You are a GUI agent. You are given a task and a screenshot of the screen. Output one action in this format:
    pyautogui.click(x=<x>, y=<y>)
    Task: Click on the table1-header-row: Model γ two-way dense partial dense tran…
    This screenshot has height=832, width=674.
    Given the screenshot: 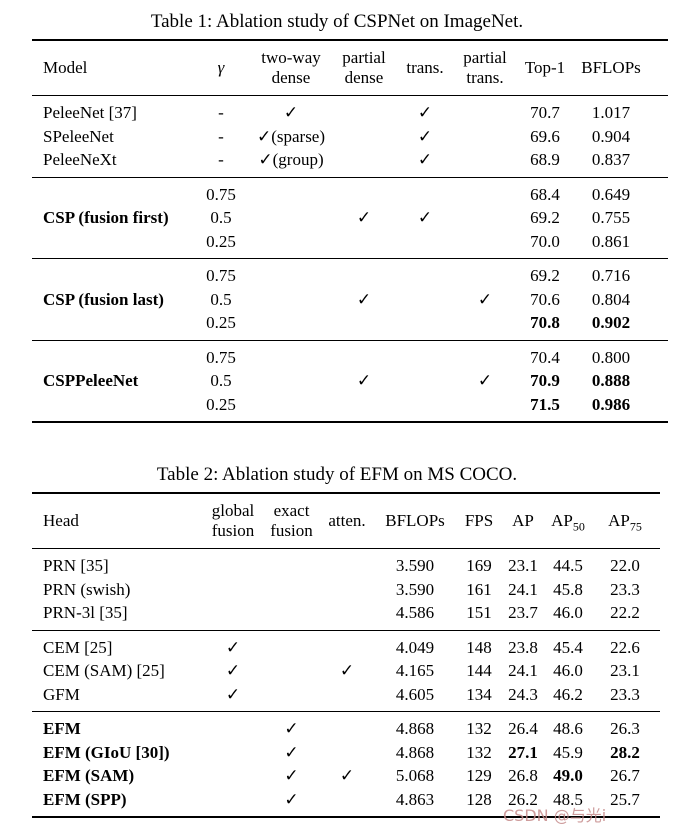 What is the action you would take?
    pyautogui.click(x=350, y=68)
    